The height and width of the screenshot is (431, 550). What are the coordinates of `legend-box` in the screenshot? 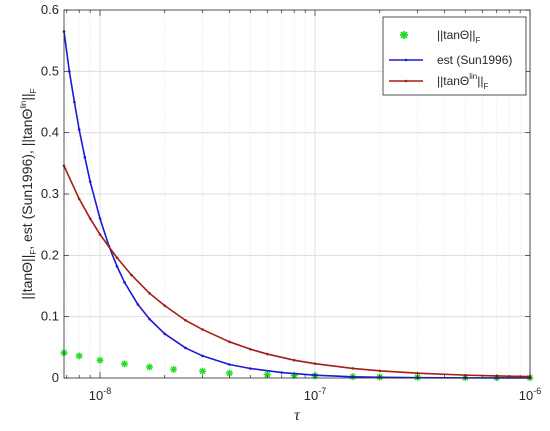 It's located at (454, 56).